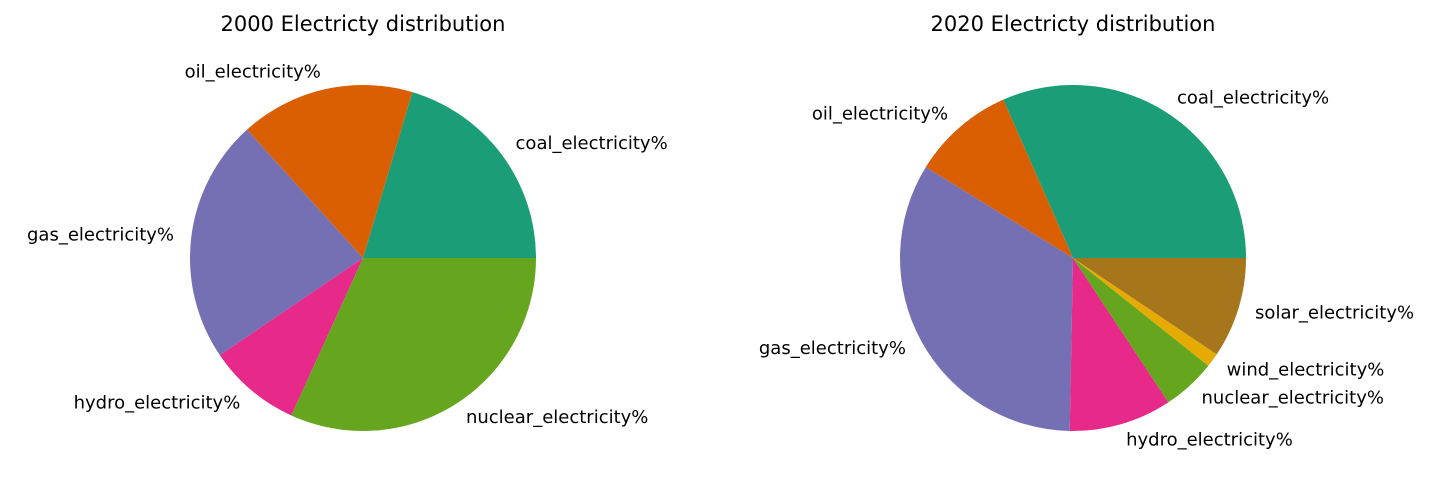  I want to click on pie-slice-solar-electricity, so click(1159, 306).